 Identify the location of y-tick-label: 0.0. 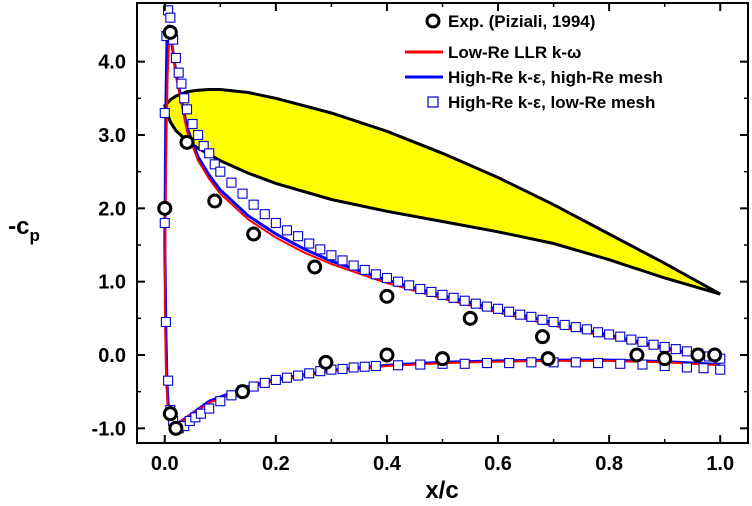
(112, 356).